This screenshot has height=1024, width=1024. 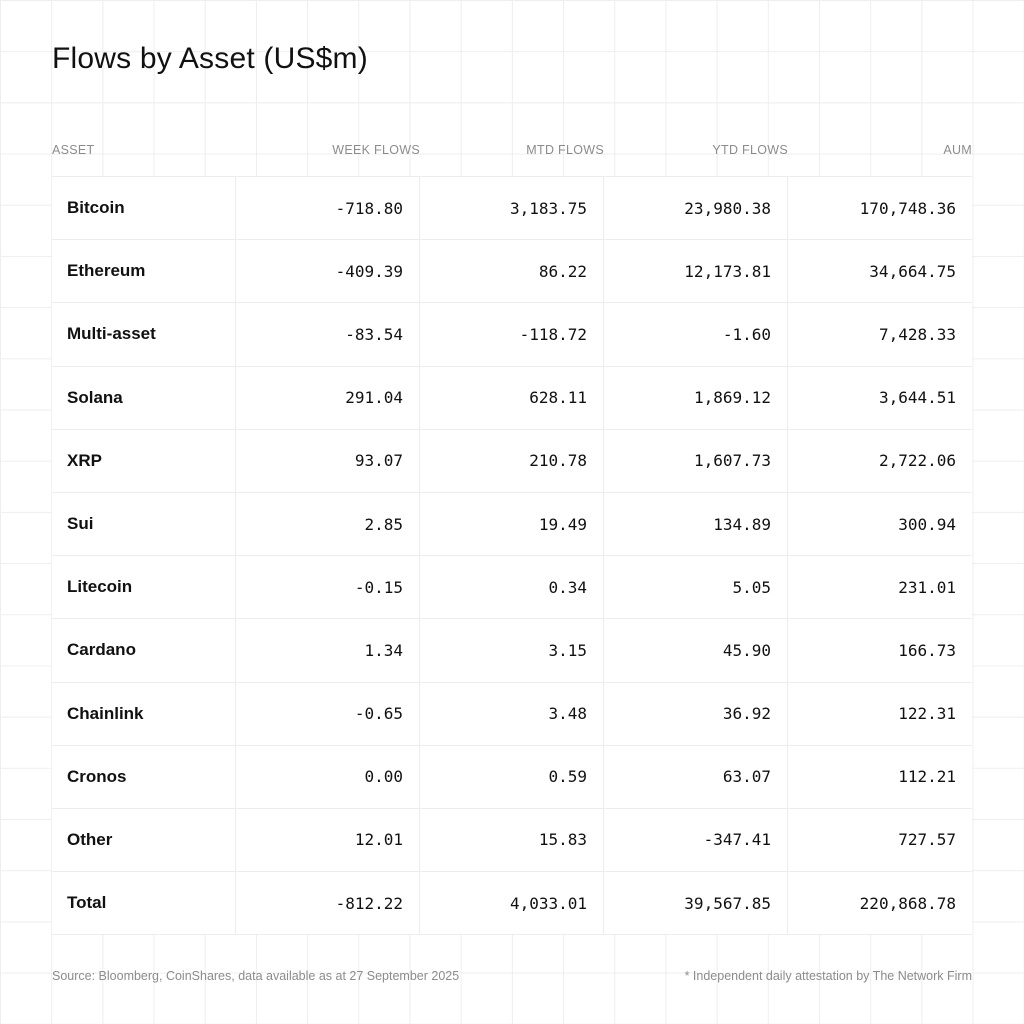 I want to click on ytd-flows-cell: 1,869.12, so click(x=696, y=397).